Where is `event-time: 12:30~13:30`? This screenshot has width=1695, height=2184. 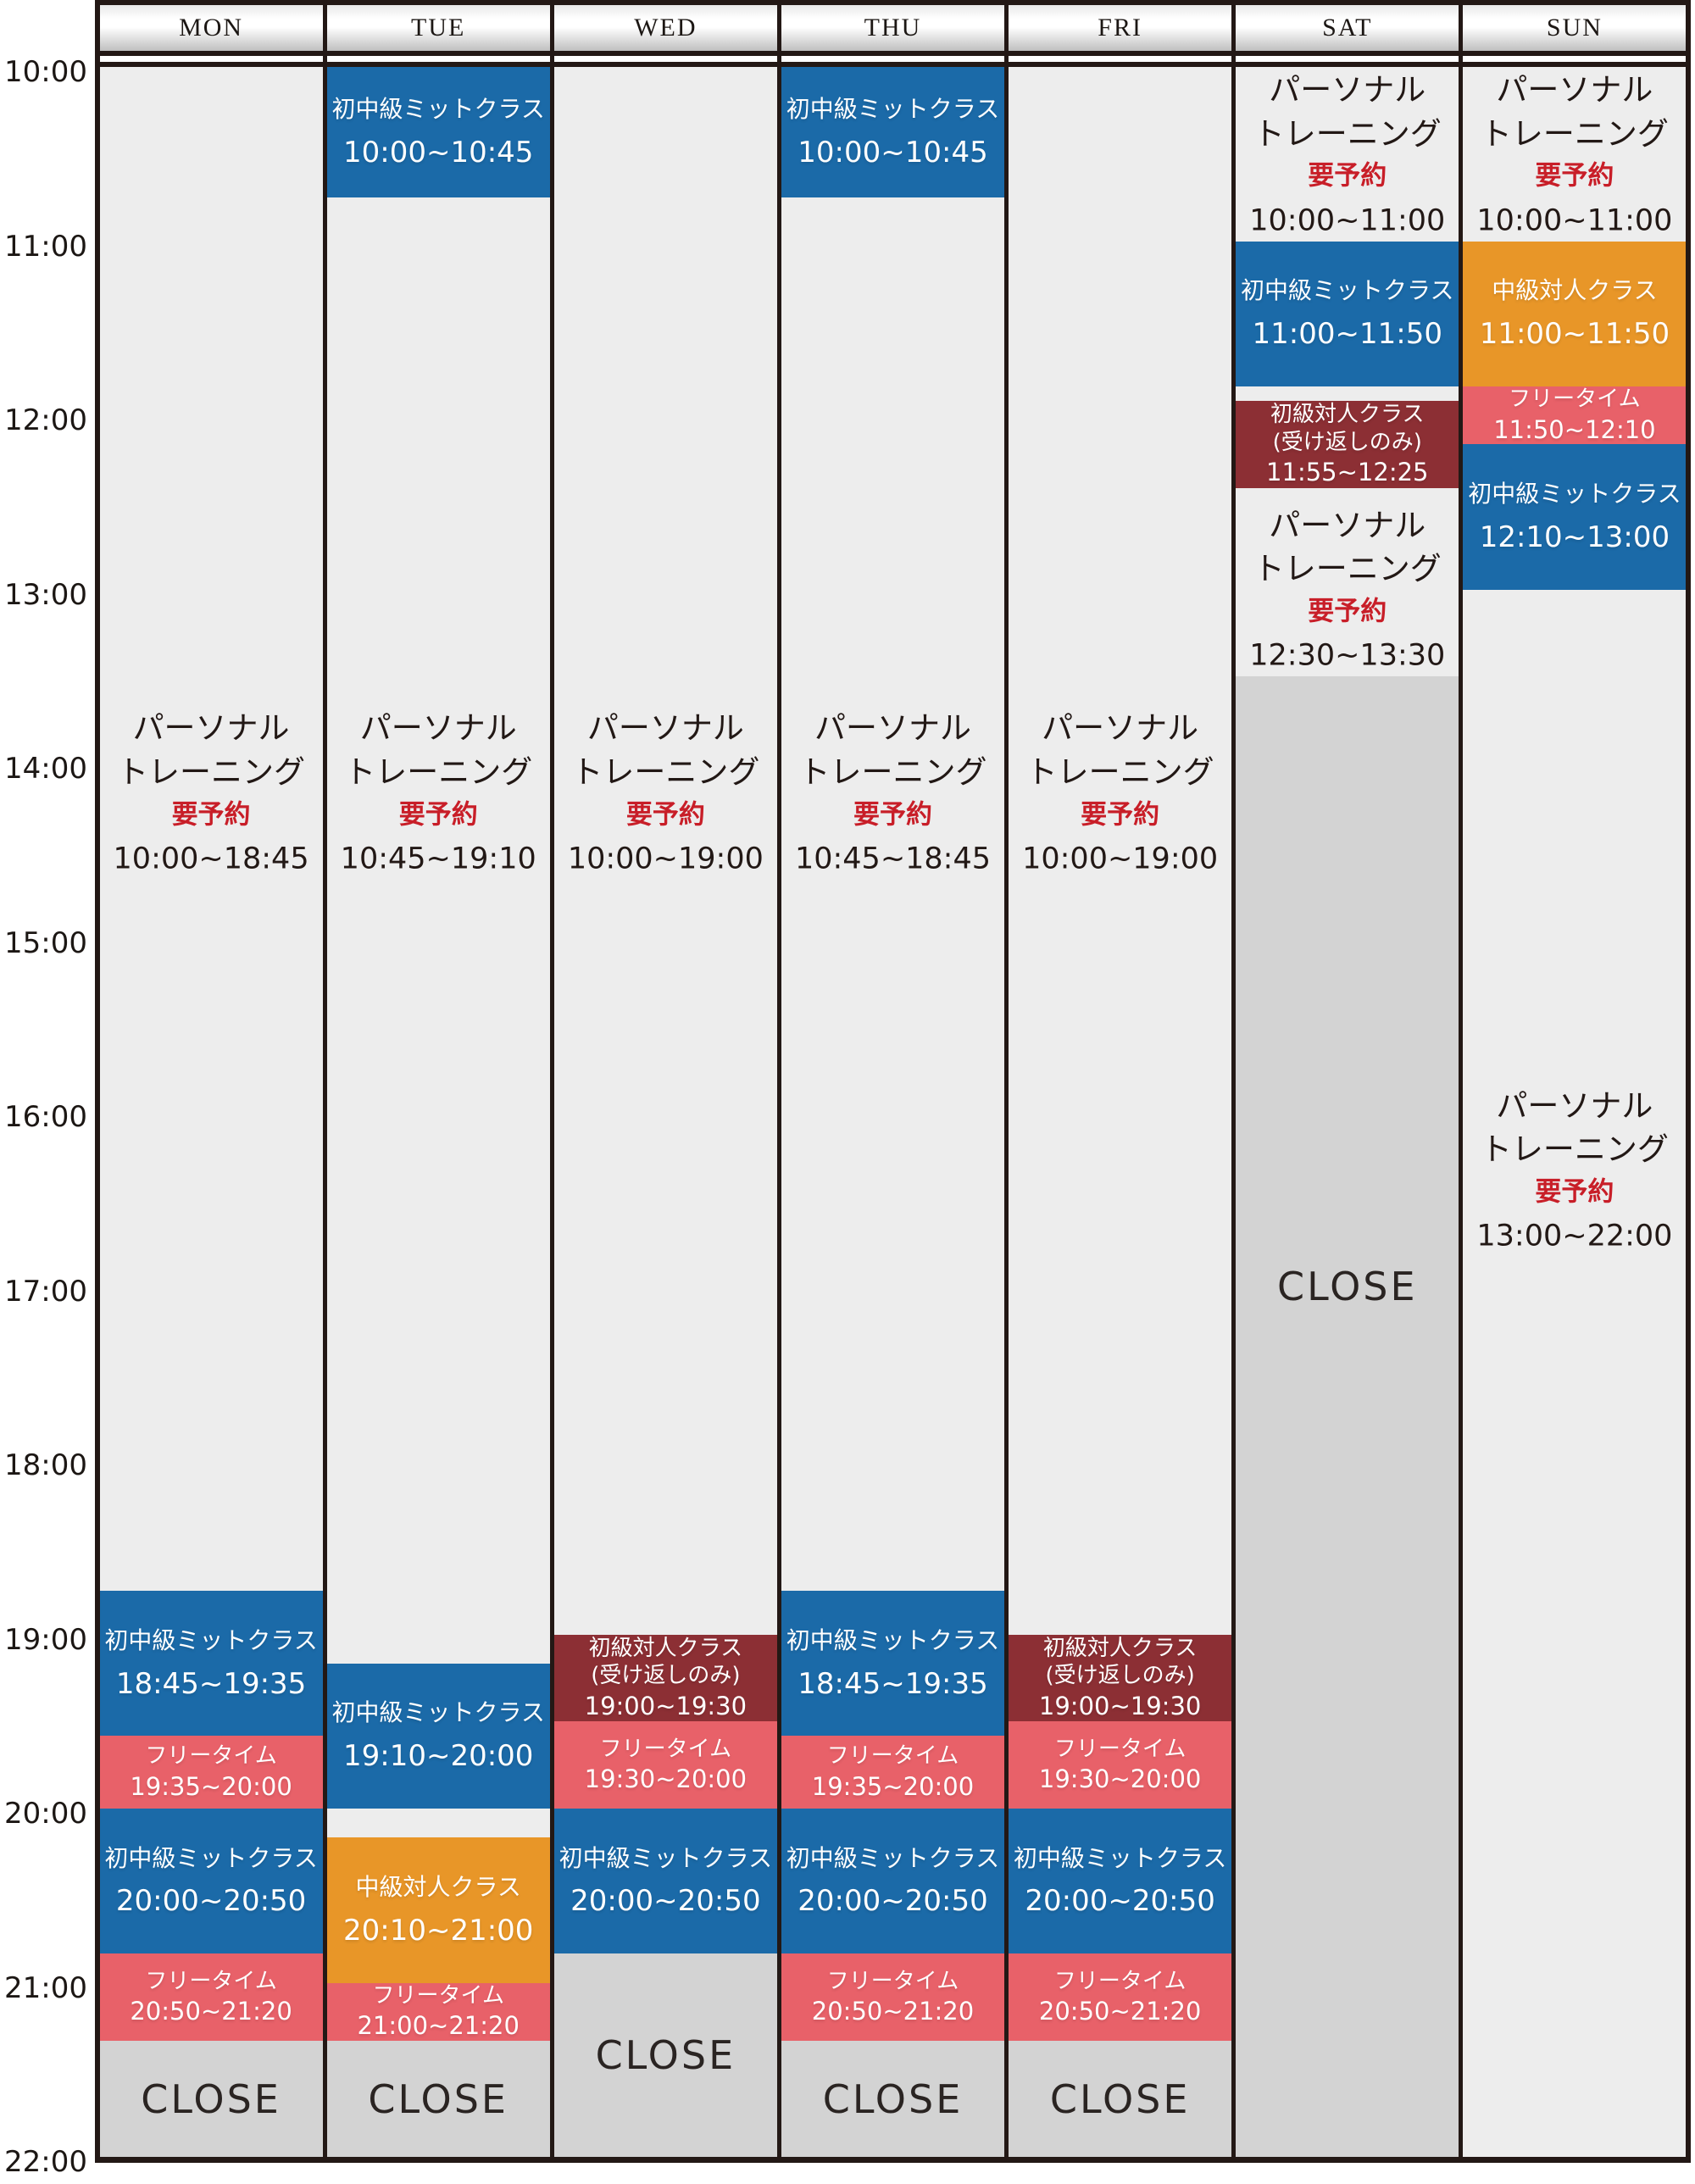
event-time: 12:30~13:30 is located at coordinates (1347, 655).